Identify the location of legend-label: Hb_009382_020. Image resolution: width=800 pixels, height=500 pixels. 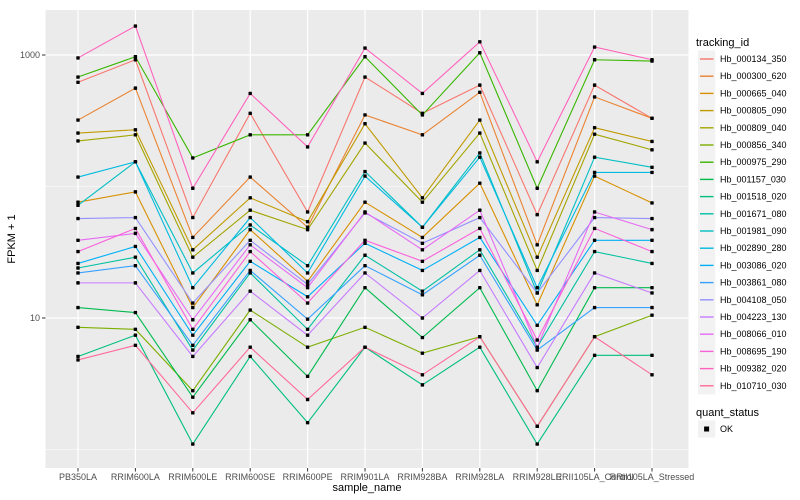
(753, 369).